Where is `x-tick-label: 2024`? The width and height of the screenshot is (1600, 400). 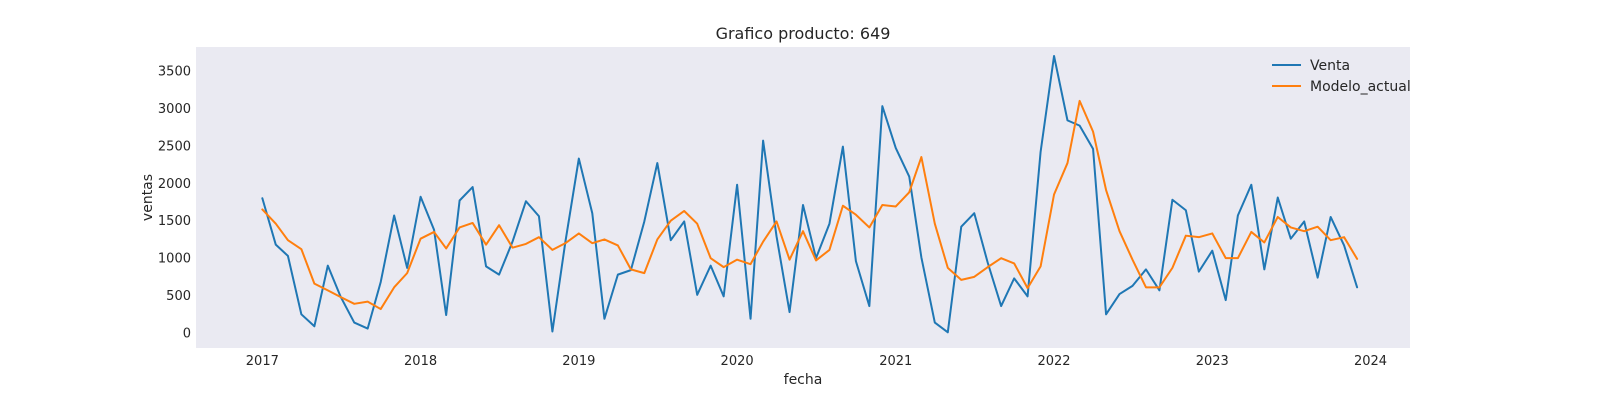 x-tick-label: 2024 is located at coordinates (1370, 361).